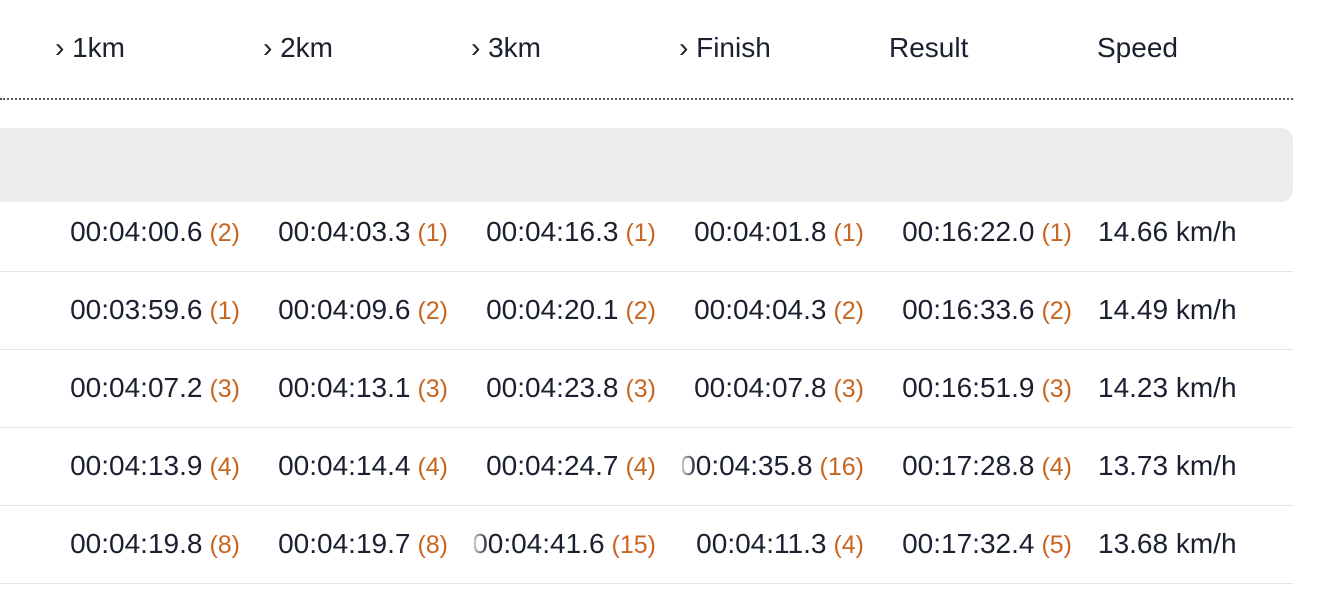  I want to click on split-cell: 00:04:04.3 (2), so click(773, 310).